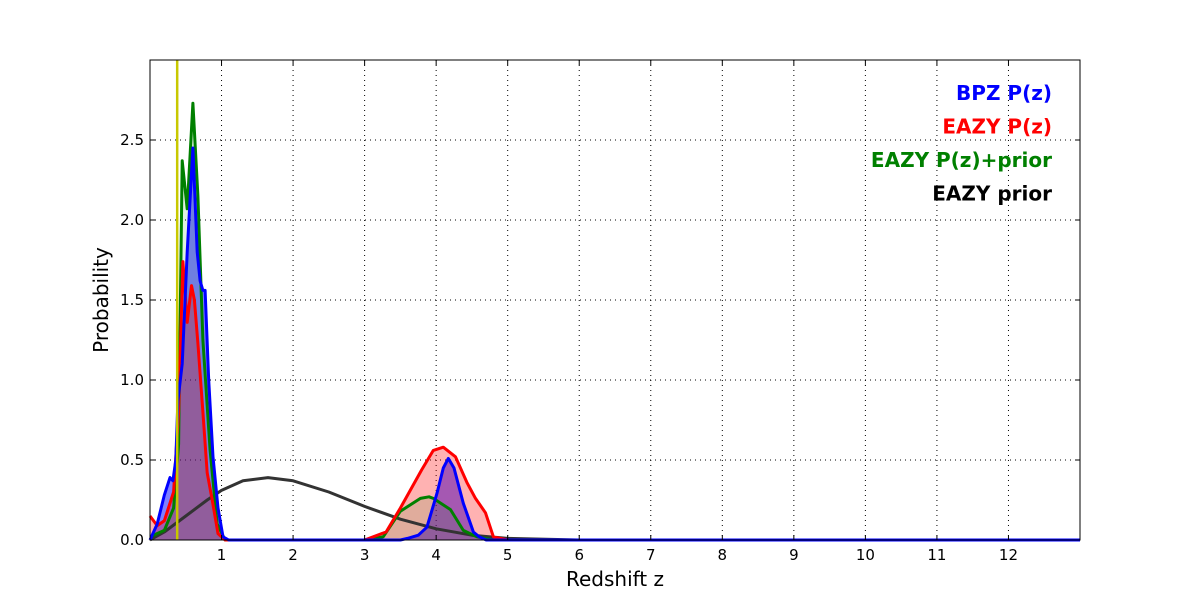 This screenshot has width=1200, height=600. Describe the element at coordinates (794, 555) in the screenshot. I see `x-tick-label: 9` at that location.